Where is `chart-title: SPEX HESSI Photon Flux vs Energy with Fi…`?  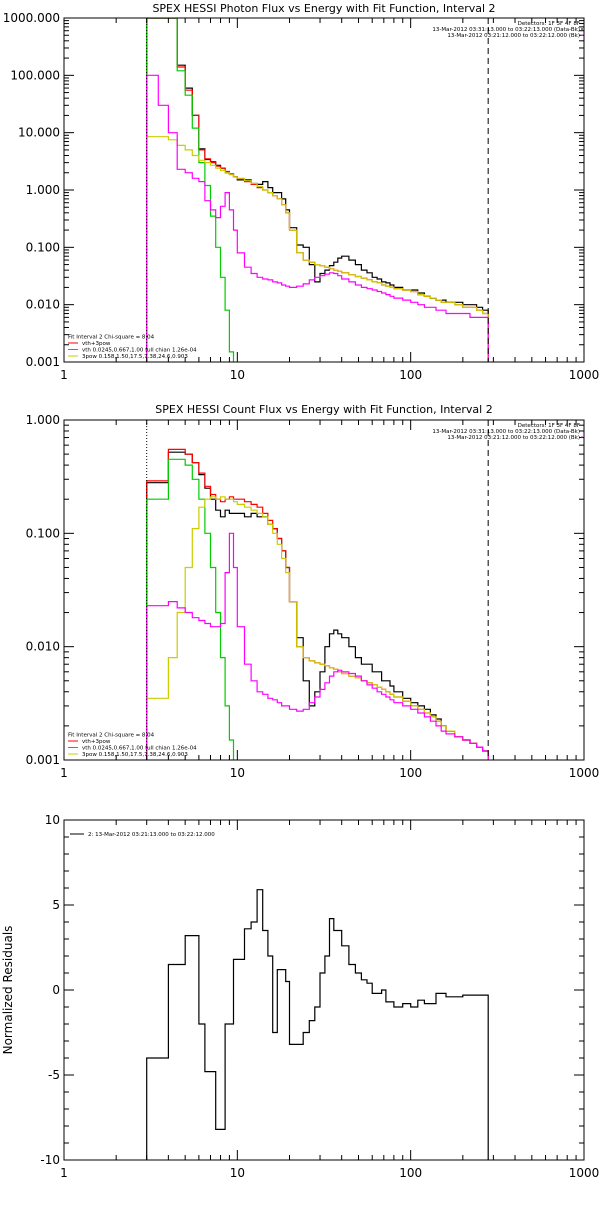
chart-title: SPEX HESSI Photon Flux vs Energy with Fi… is located at coordinates (323, 8).